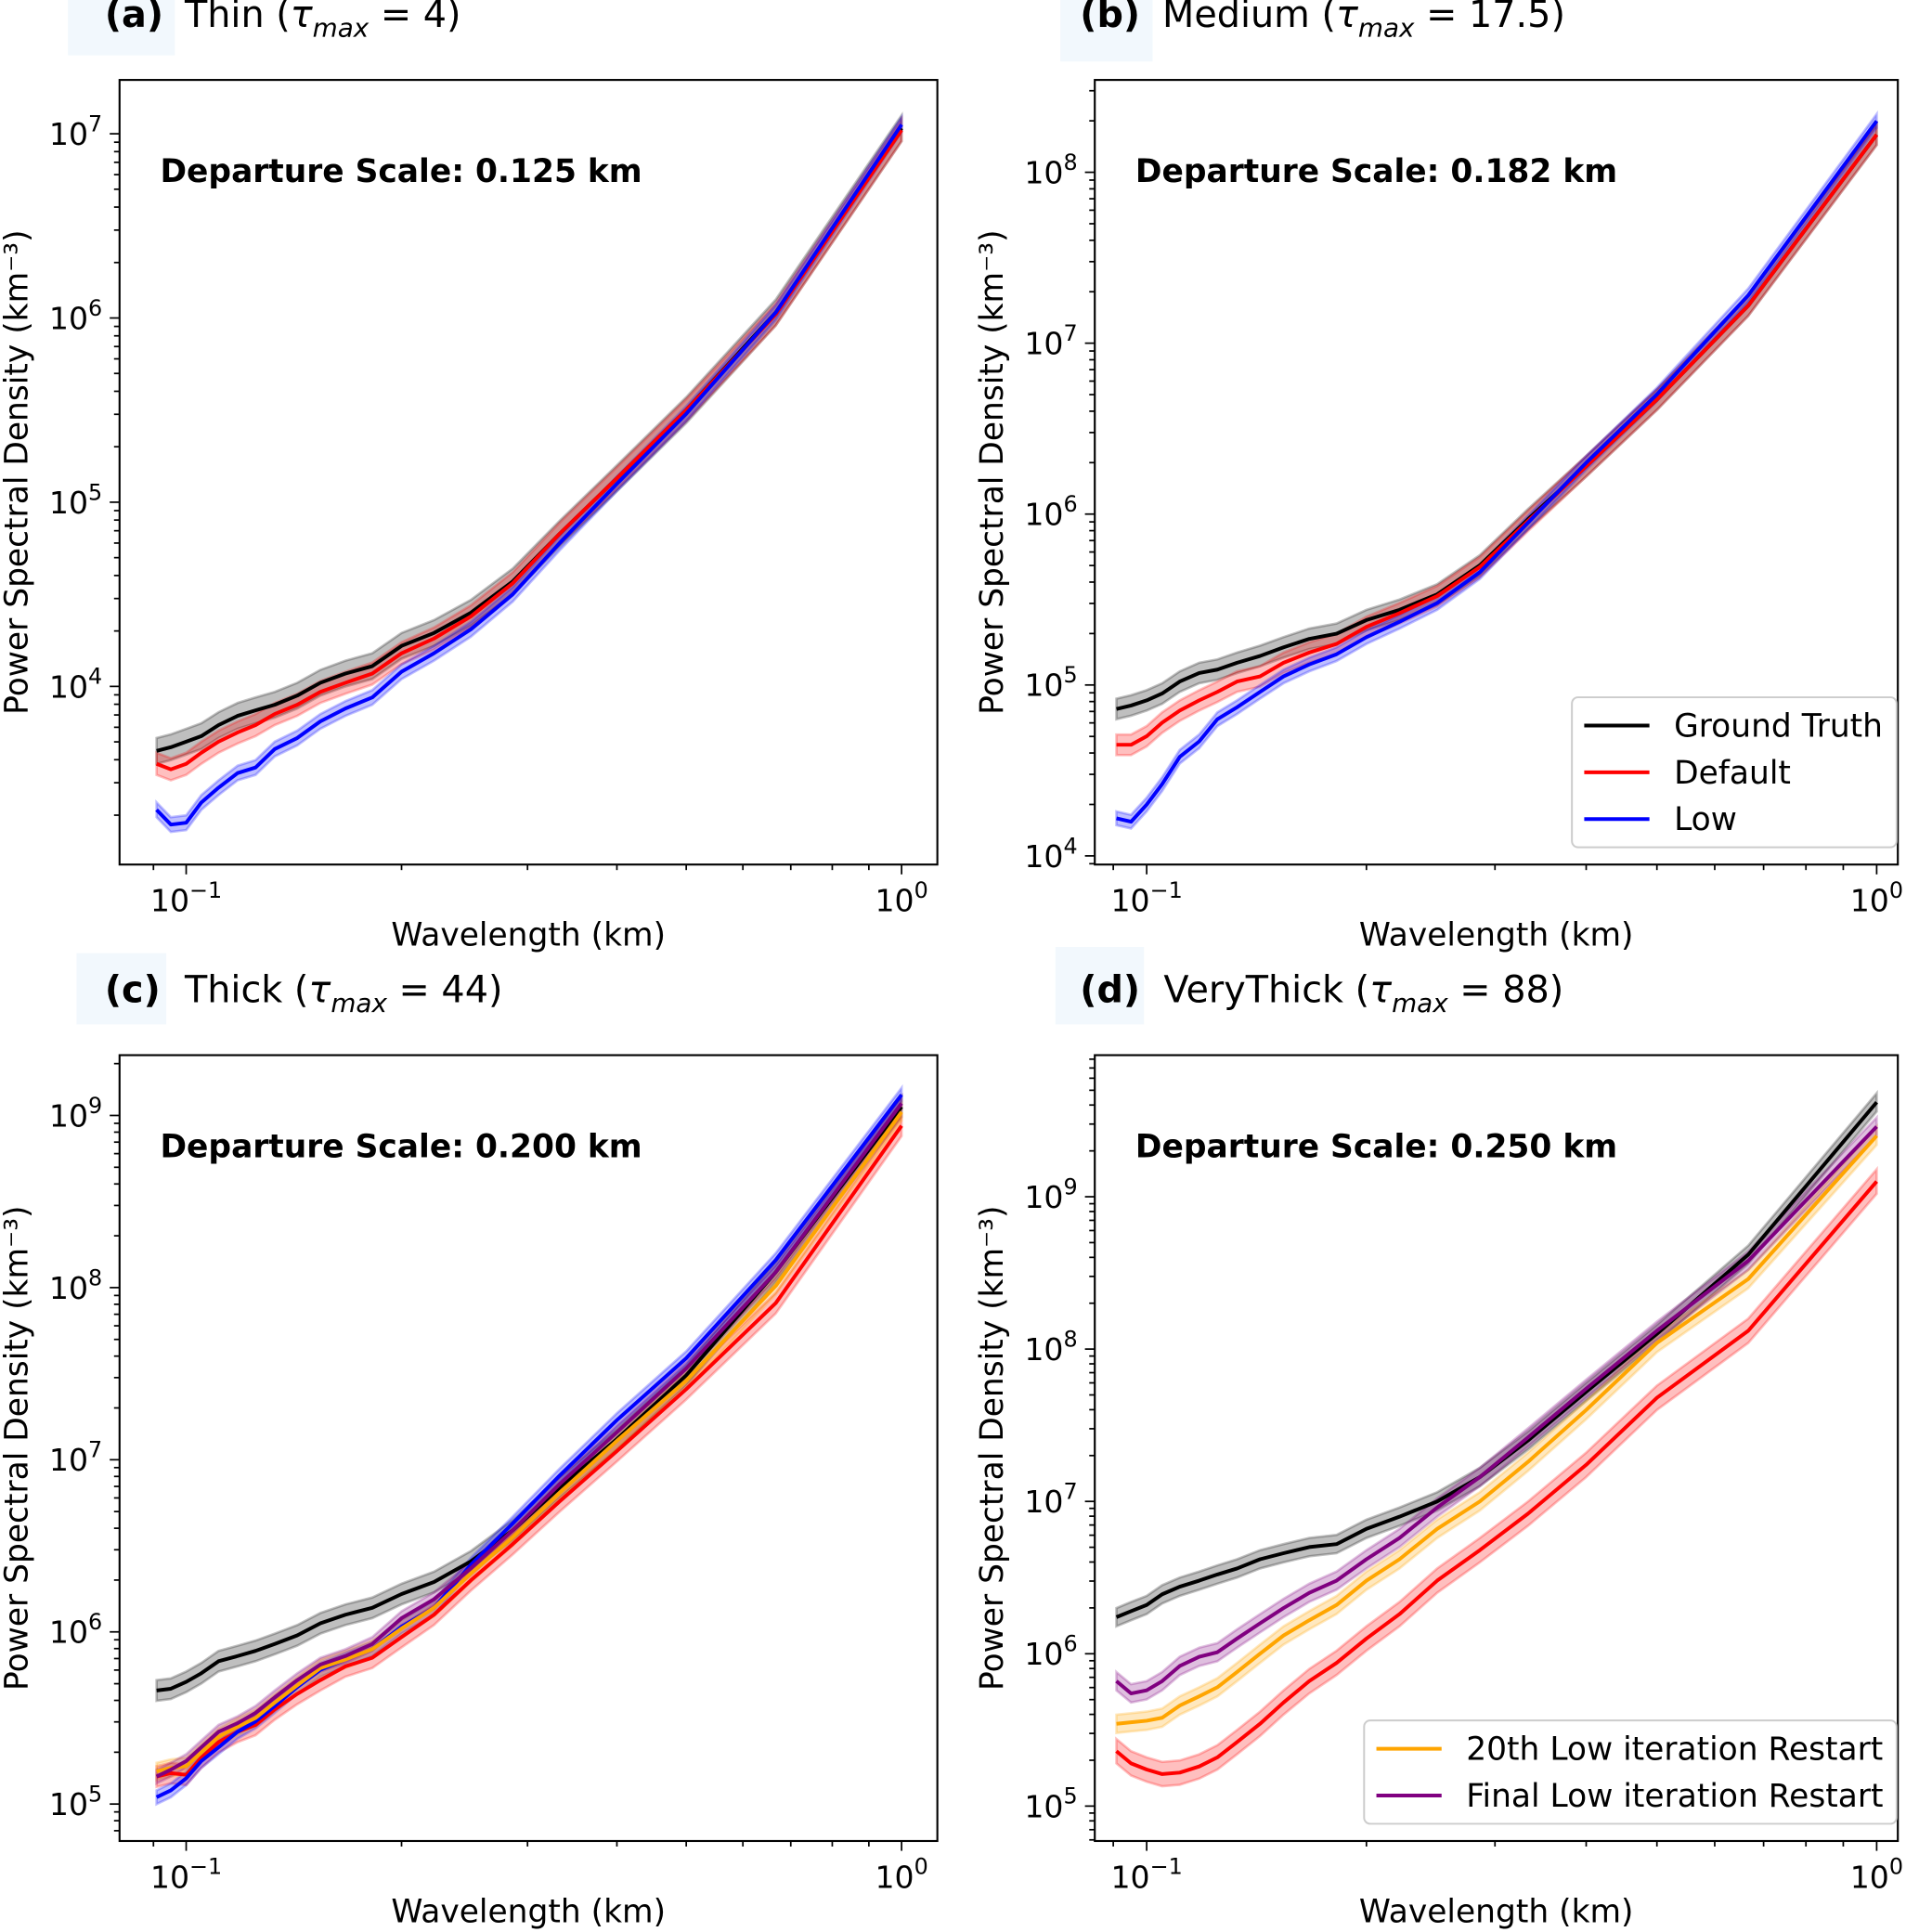  What do you see at coordinates (1363, 994) in the screenshot?
I see `panel-title: VeryThick (τmax = 88)` at bounding box center [1363, 994].